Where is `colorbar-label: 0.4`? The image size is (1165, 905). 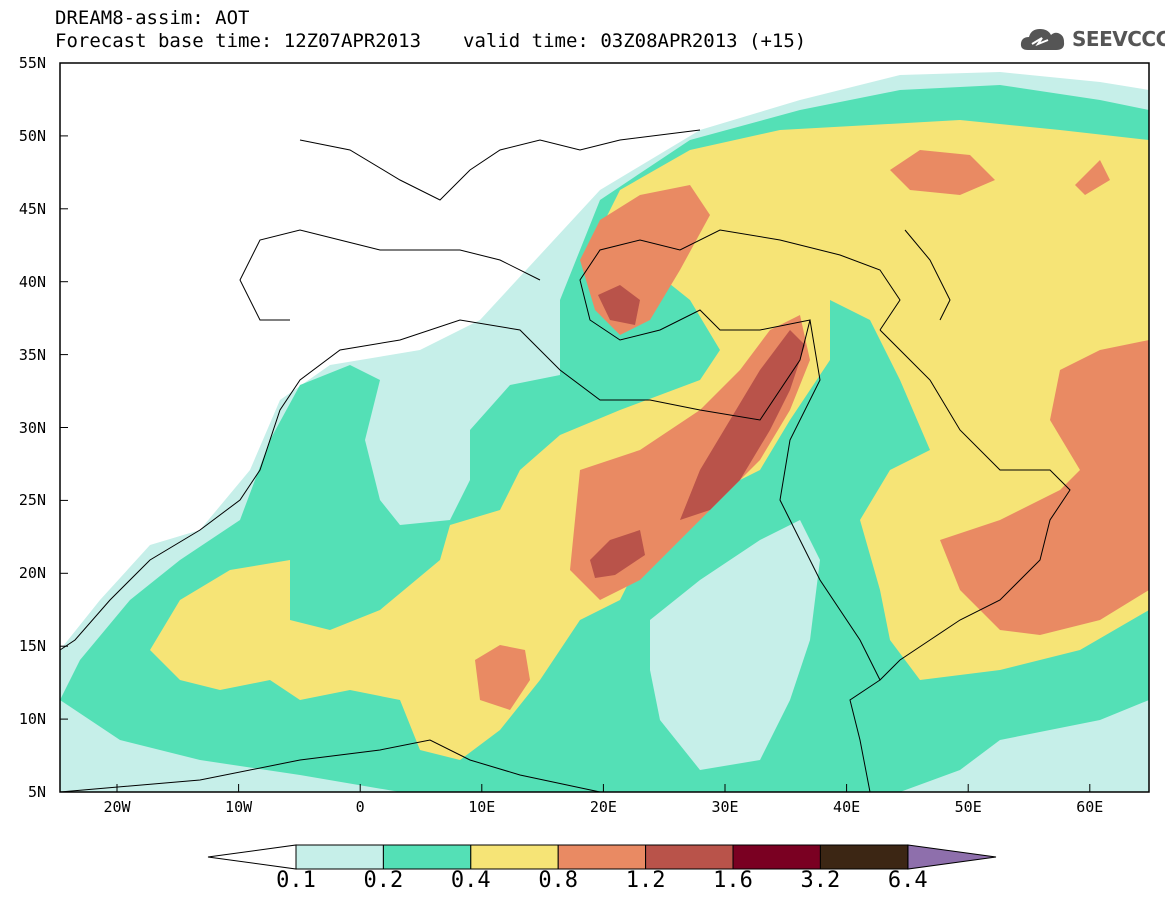 colorbar-label: 0.4 is located at coordinates (470, 880).